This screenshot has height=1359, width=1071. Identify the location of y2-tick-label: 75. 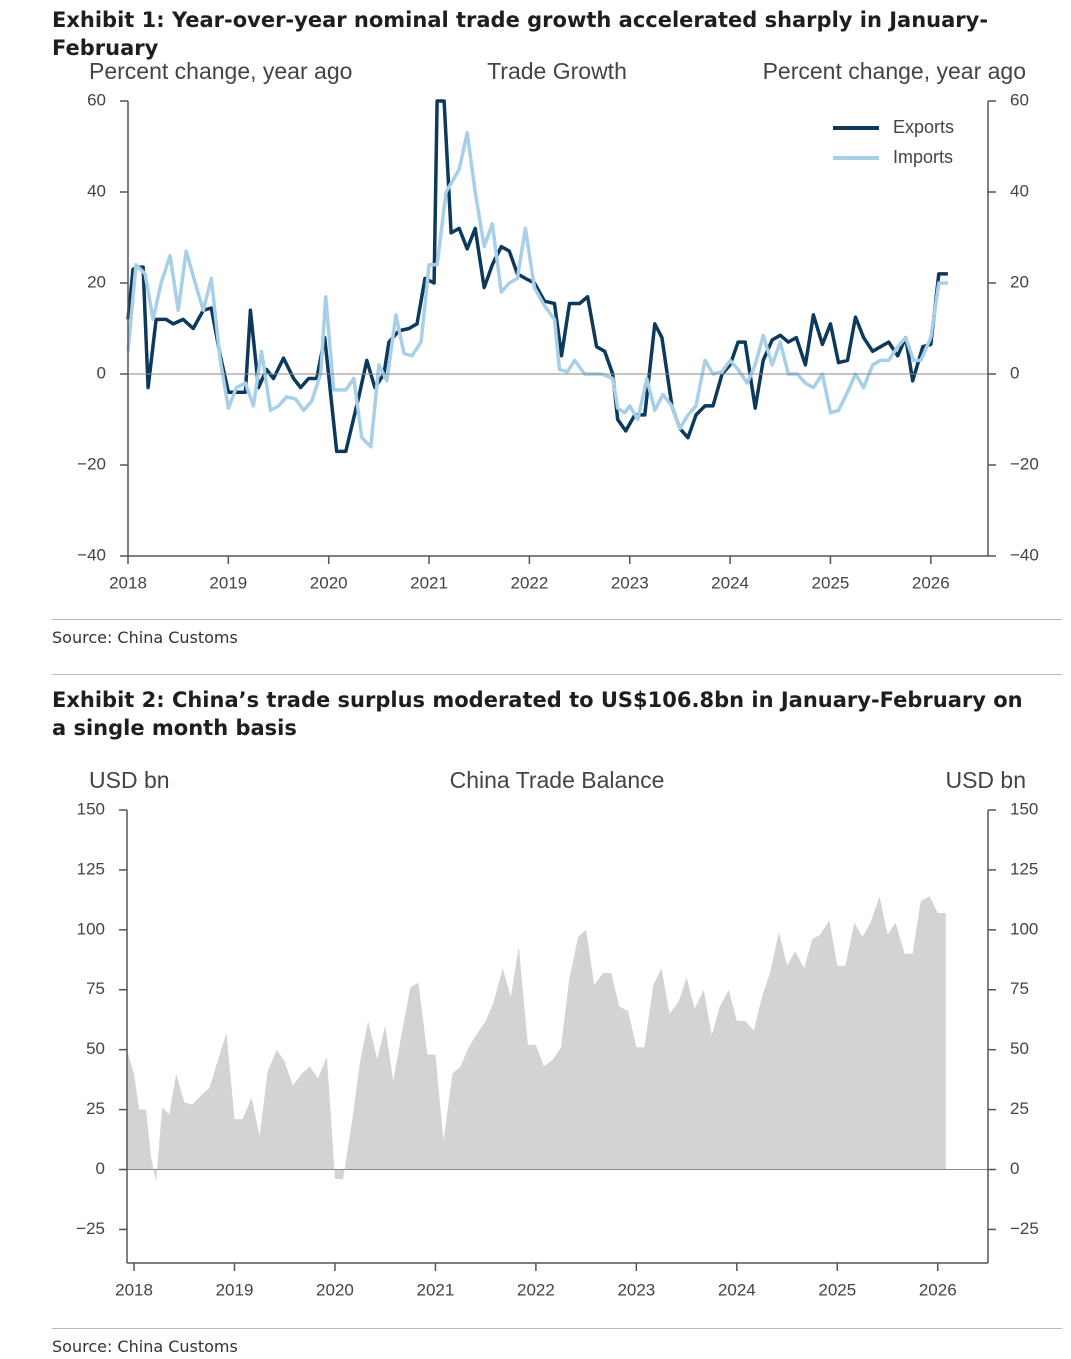
(1019, 988).